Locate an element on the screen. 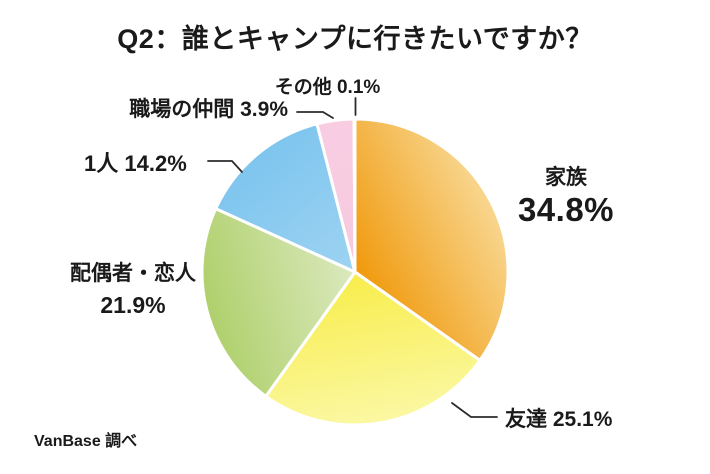 This screenshot has width=710, height=474. slice-label-partner-name: 配偶者・恋人 is located at coordinates (133, 273).